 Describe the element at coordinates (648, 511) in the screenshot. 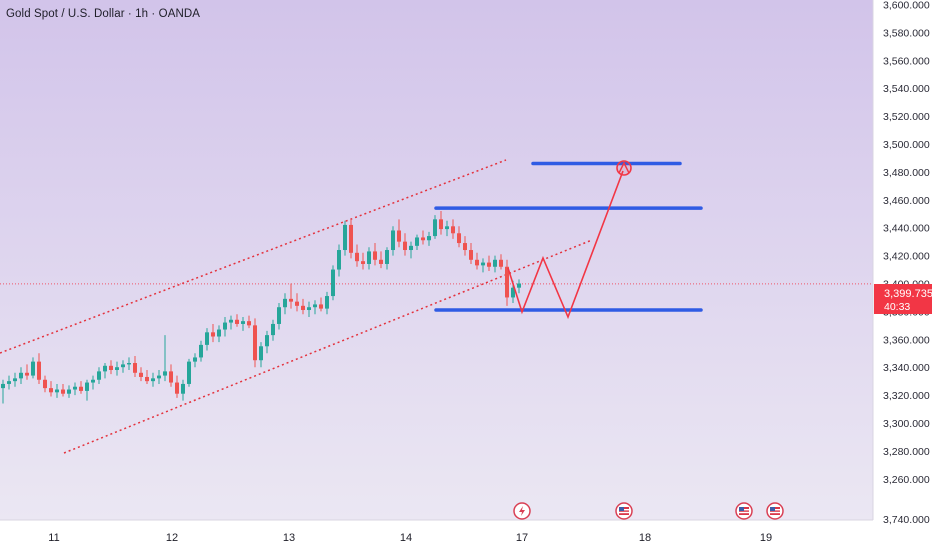

I see `event-icons-group` at that location.